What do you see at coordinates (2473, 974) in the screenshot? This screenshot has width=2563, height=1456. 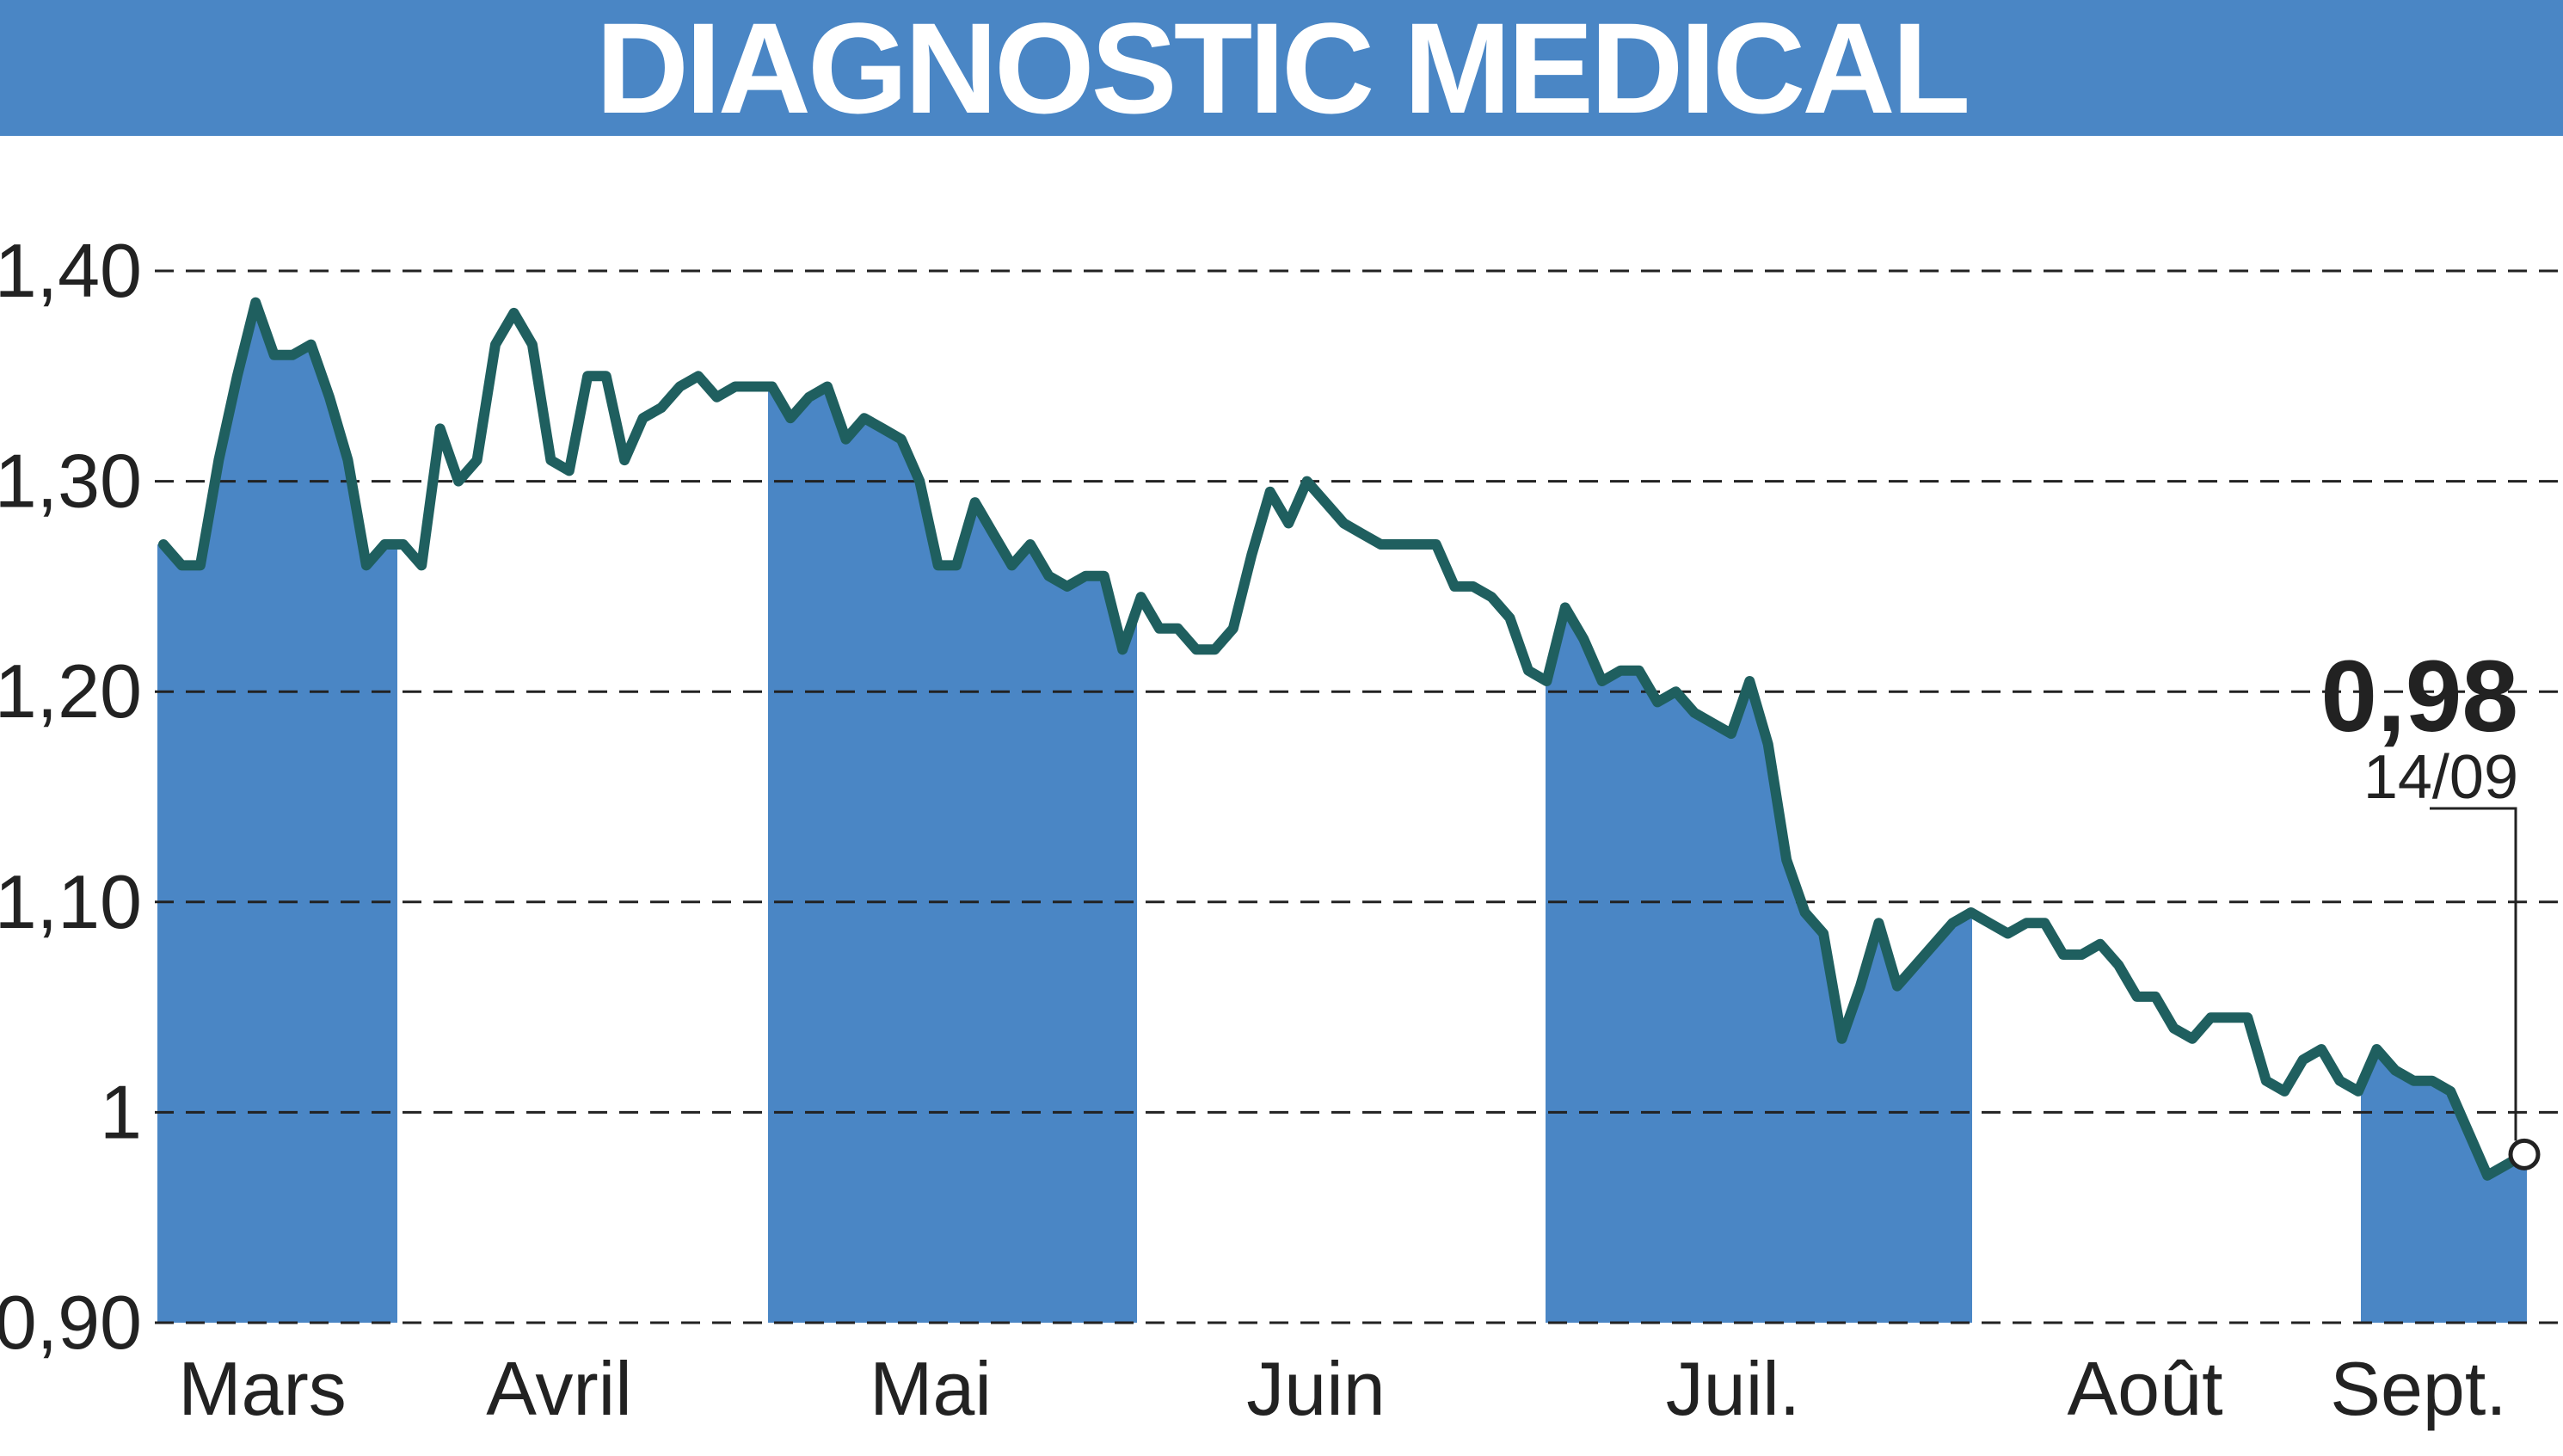 I see `leader-line` at bounding box center [2473, 974].